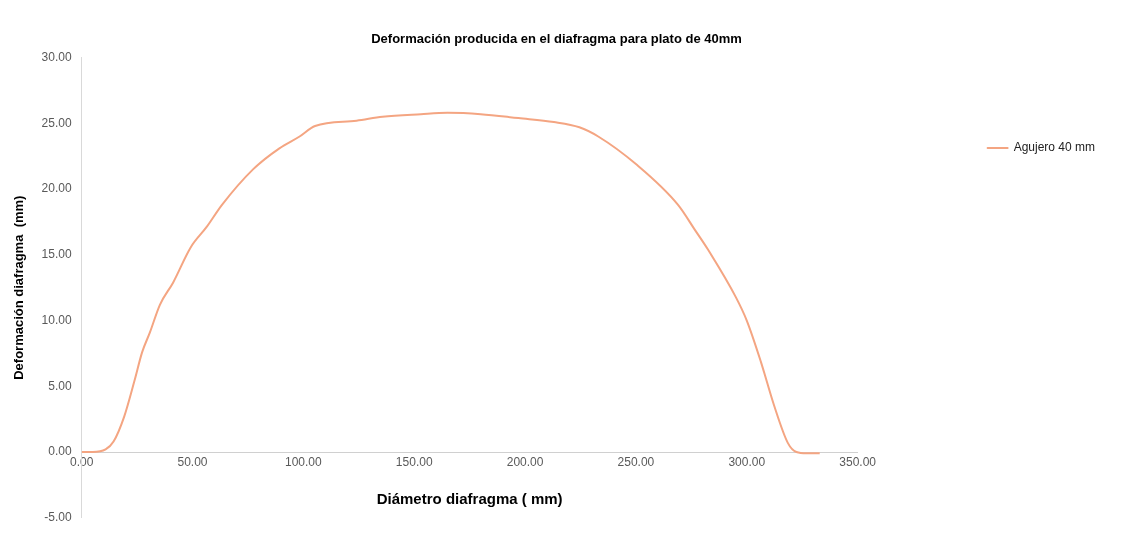  I want to click on x-tick-label: 350.00, so click(858, 461).